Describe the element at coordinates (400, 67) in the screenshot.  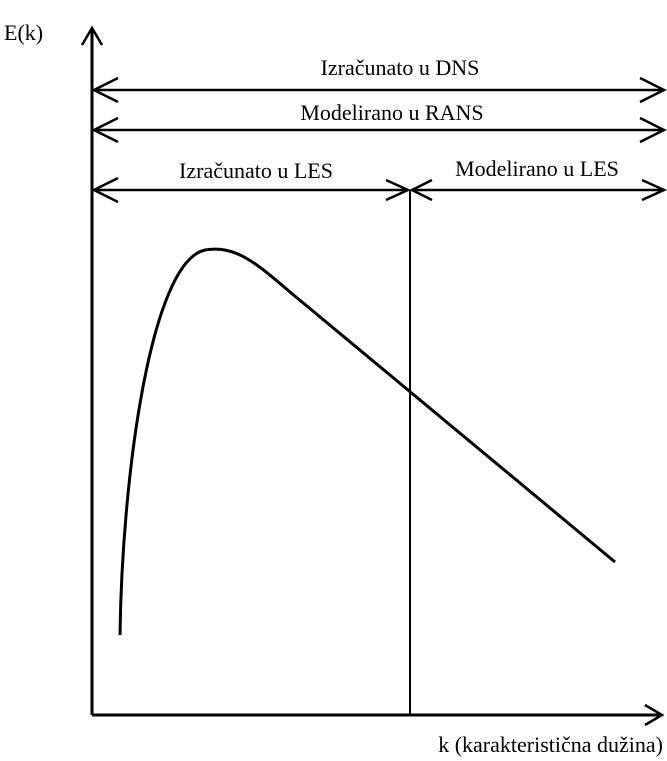
I see `range-label: Izračunato u DNS` at that location.